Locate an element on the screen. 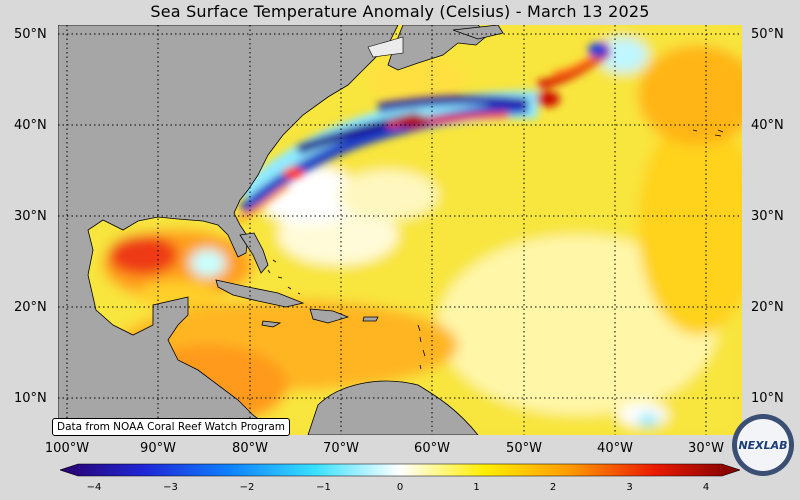 This screenshot has height=500, width=800. colorbar-tick-label: 3 is located at coordinates (629, 487).